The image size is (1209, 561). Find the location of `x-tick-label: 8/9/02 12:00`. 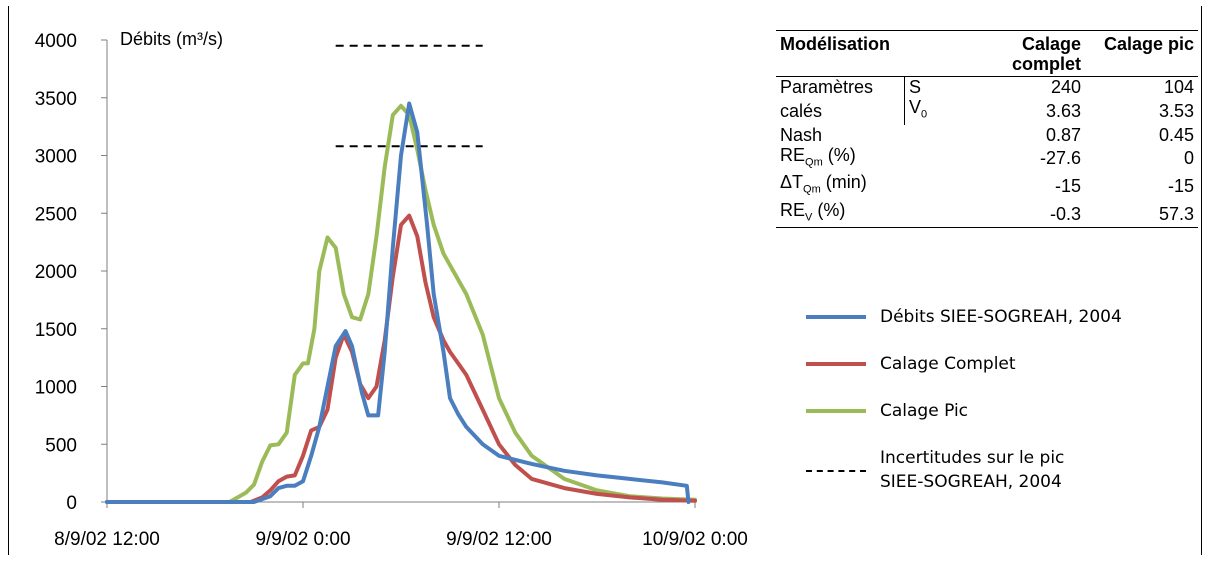

x-tick-label: 8/9/02 12:00 is located at coordinates (107, 539).